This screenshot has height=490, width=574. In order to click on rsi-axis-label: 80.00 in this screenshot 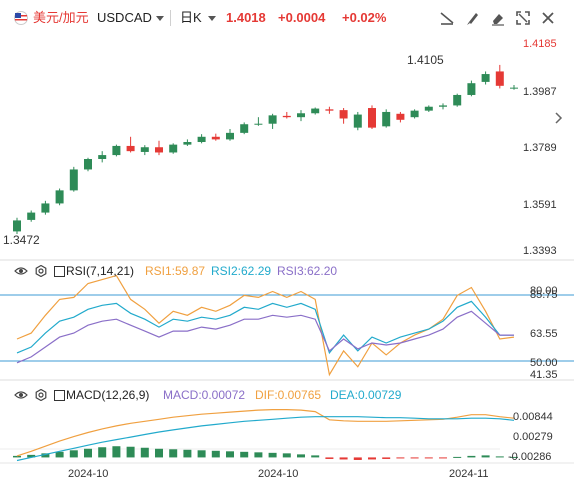, I will do `click(544, 291)`.